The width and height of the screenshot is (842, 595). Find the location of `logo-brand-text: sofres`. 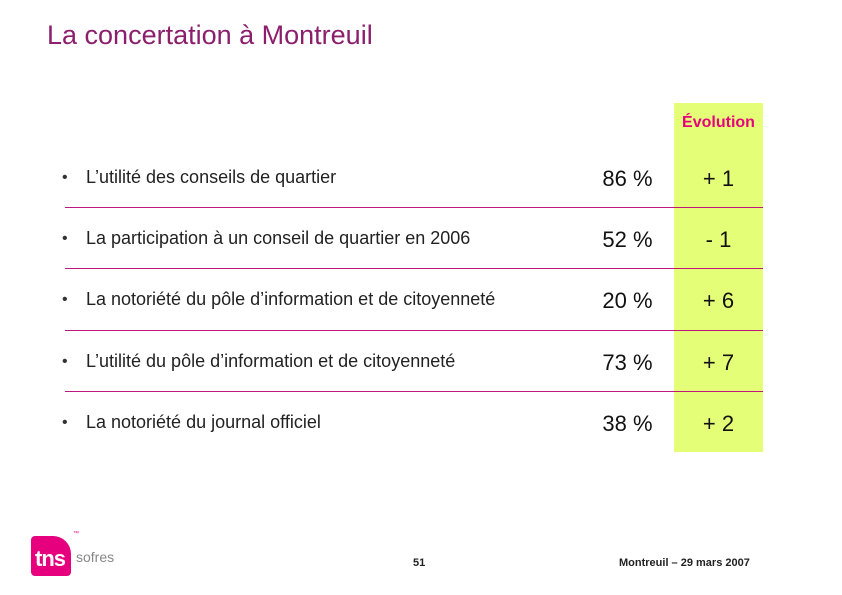

logo-brand-text: sofres is located at coordinates (95, 557).